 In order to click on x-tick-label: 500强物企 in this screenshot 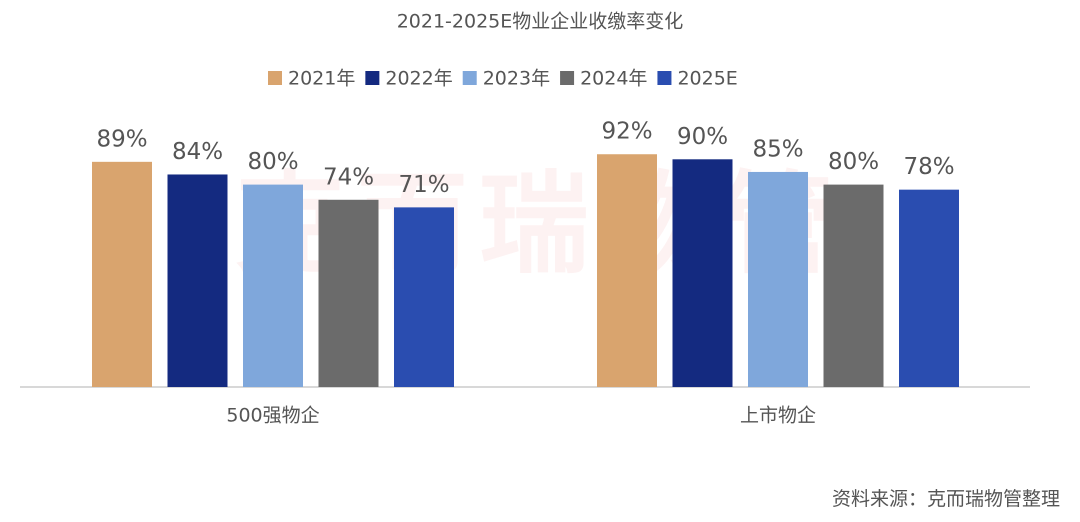, I will do `click(272, 416)`.